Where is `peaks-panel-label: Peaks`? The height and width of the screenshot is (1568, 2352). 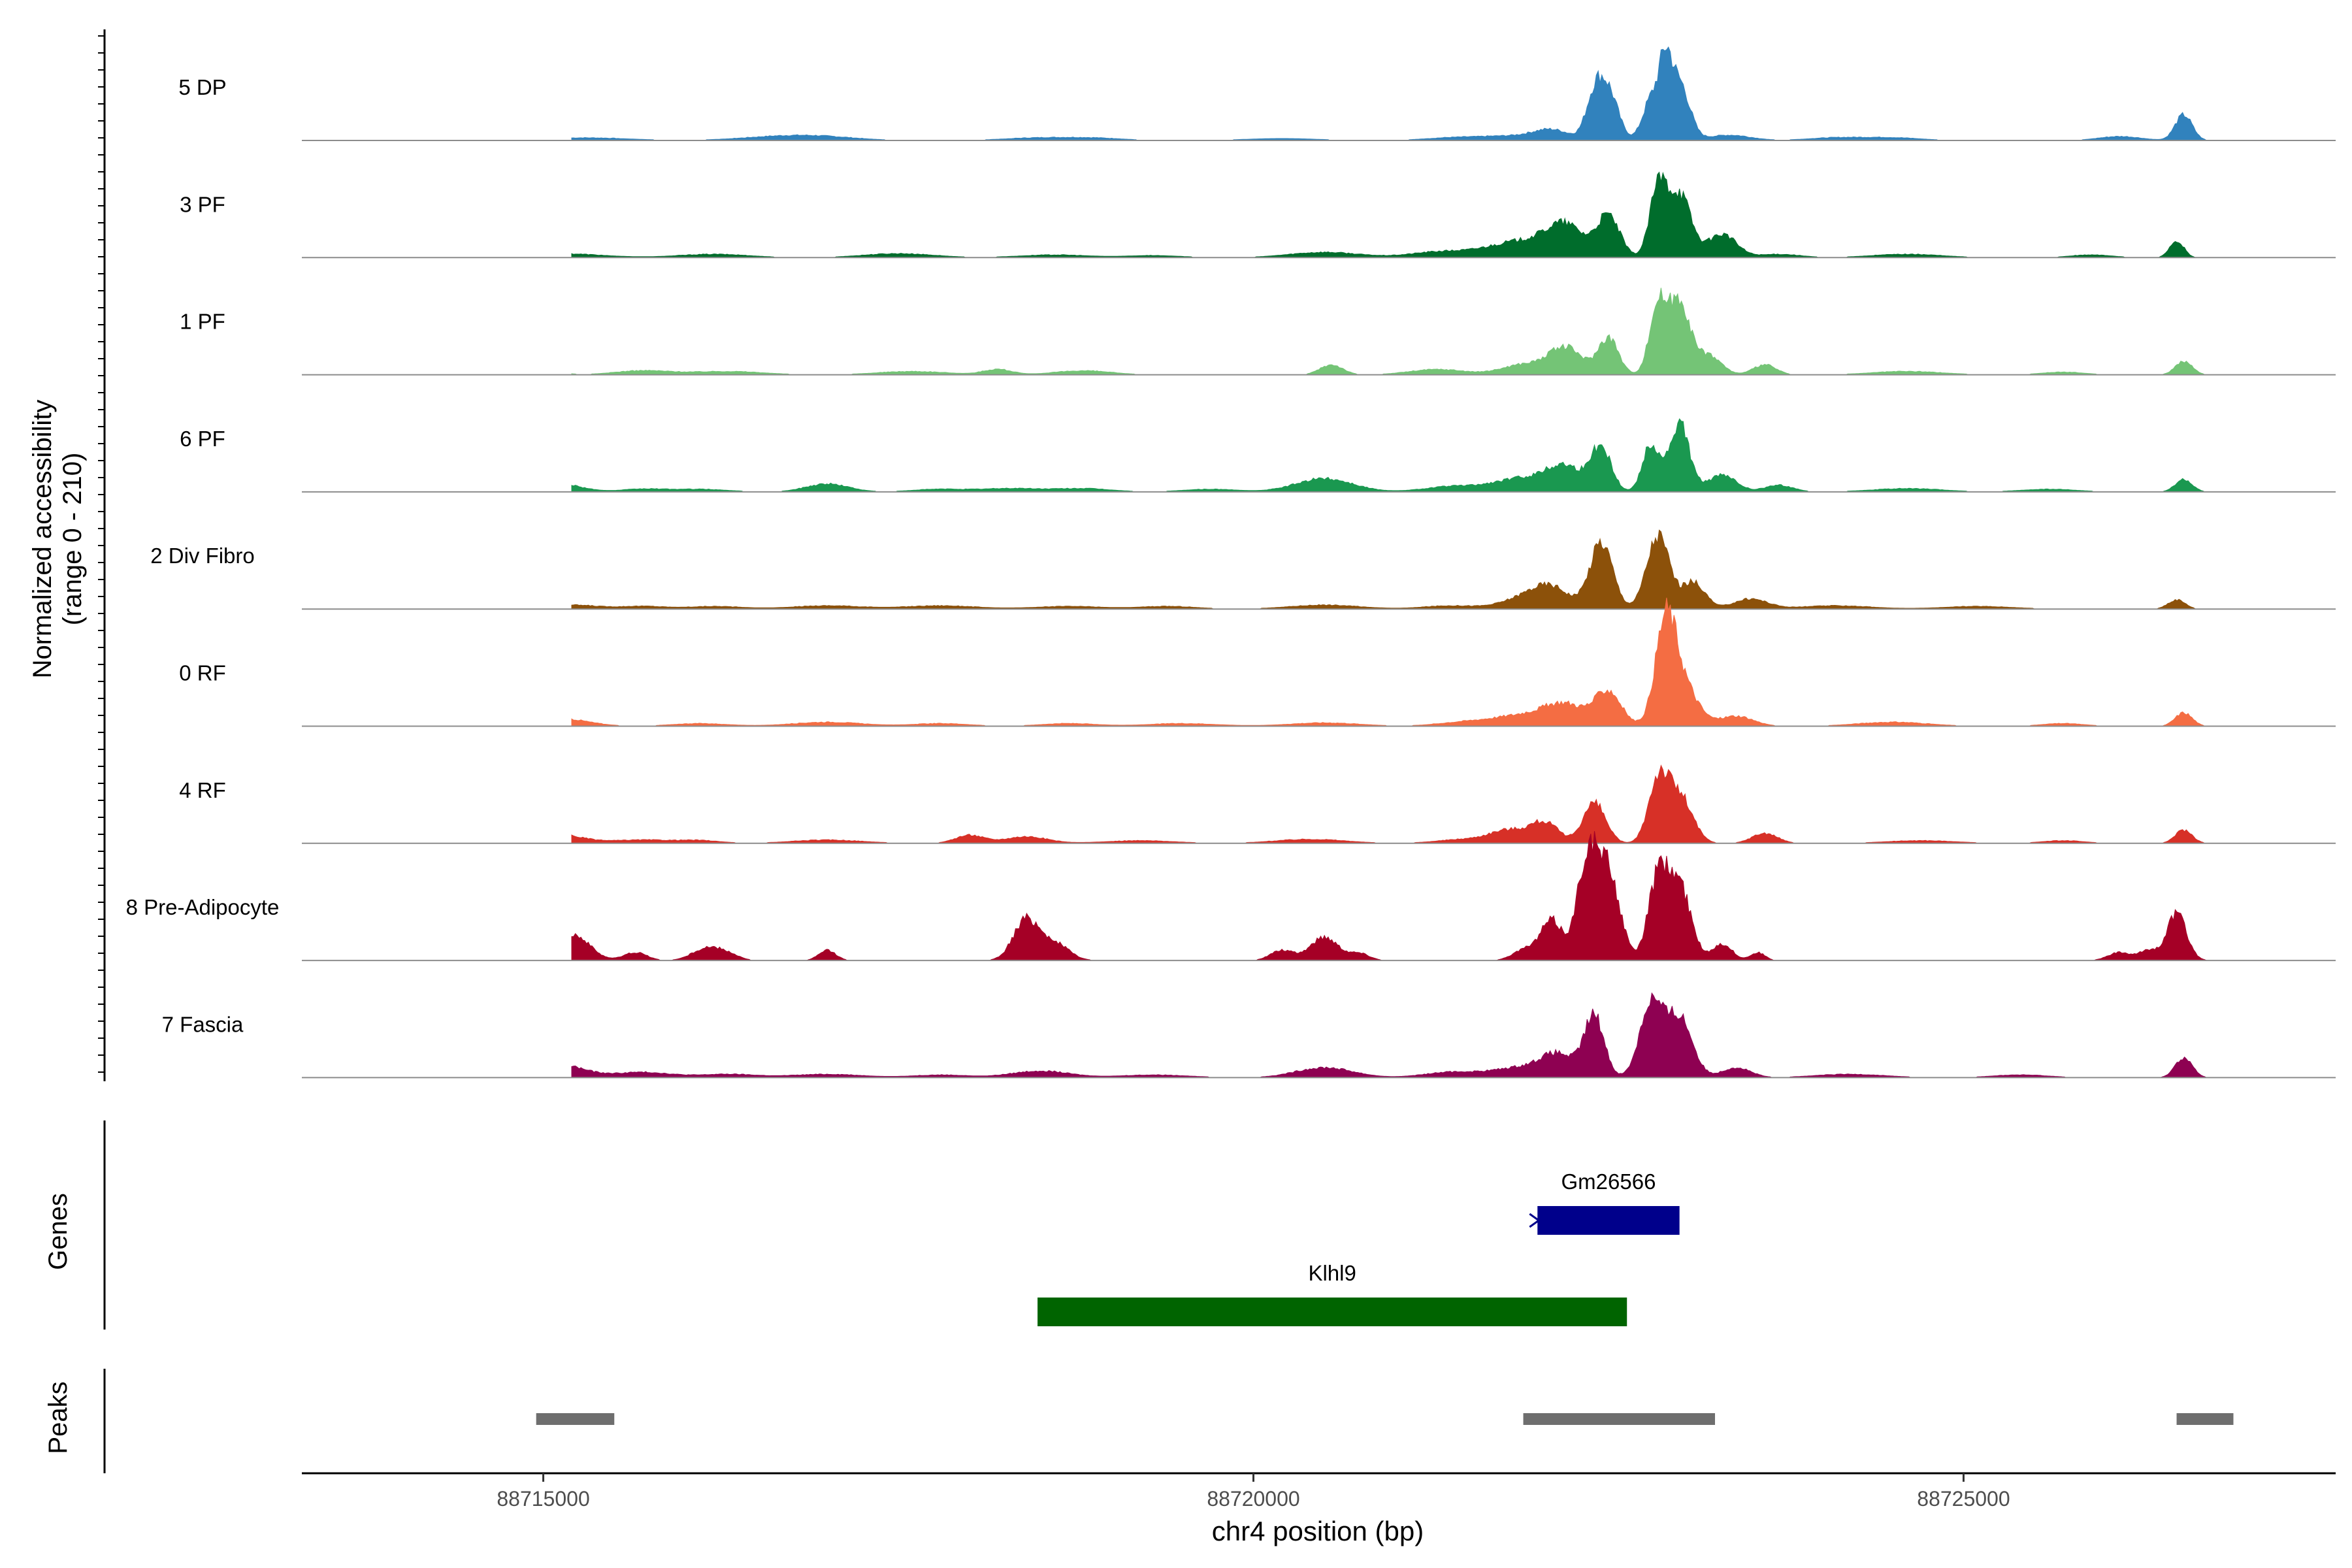
peaks-panel-label: Peaks is located at coordinates (58, 1417).